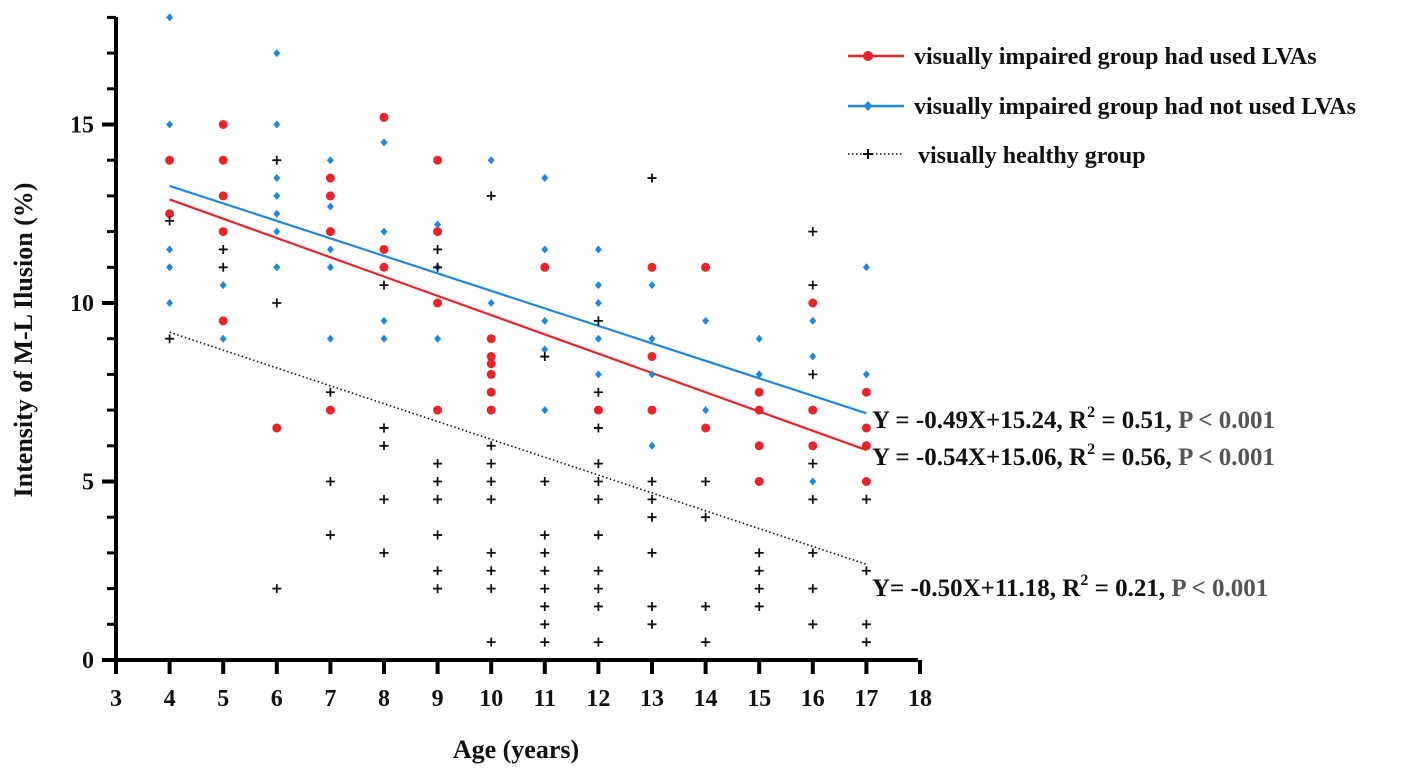  What do you see at coordinates (868, 106) in the screenshot?
I see `legend-marker-not-used-lvas` at bounding box center [868, 106].